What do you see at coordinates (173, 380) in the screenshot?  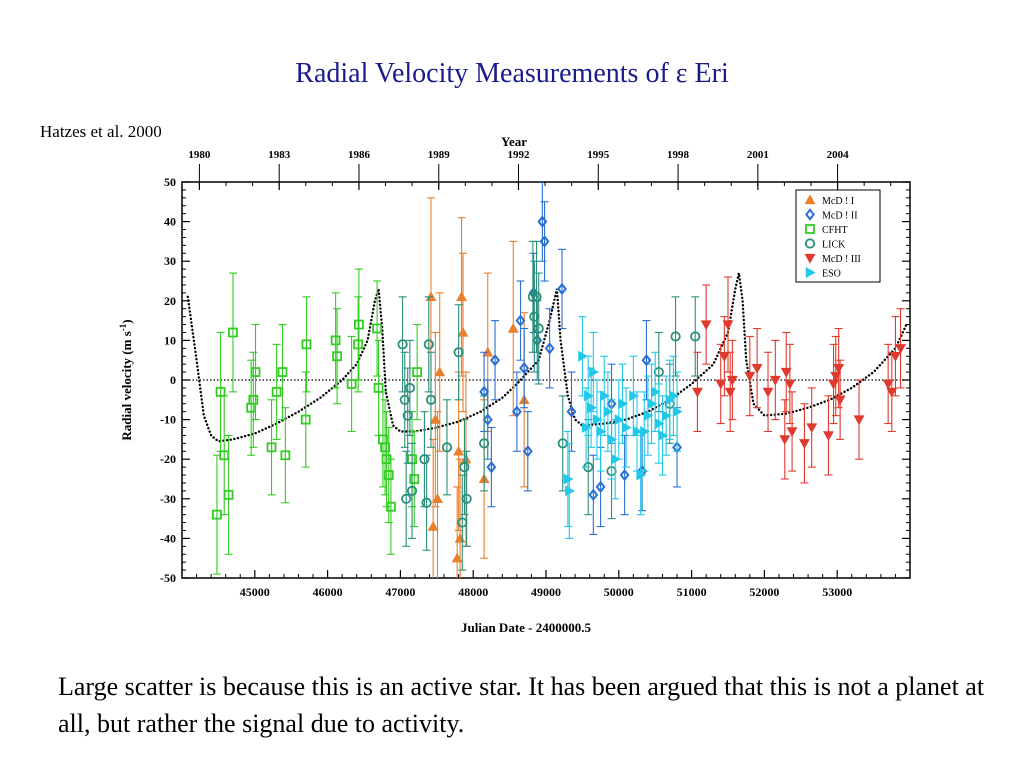 I see `y-tick-label: 0` at bounding box center [173, 380].